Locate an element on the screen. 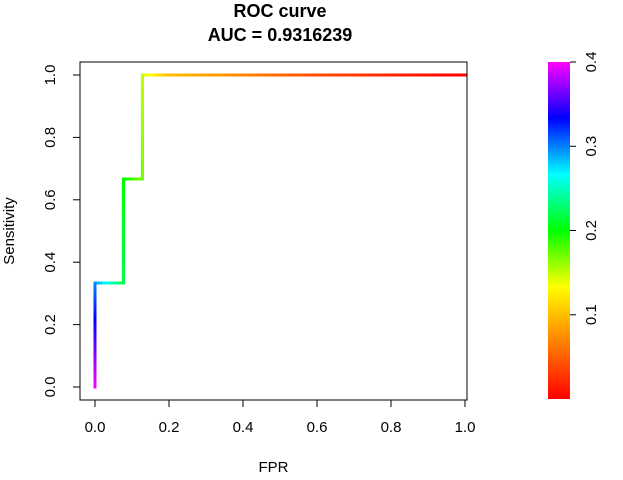  chart-title: ROC curve is located at coordinates (280, 11).